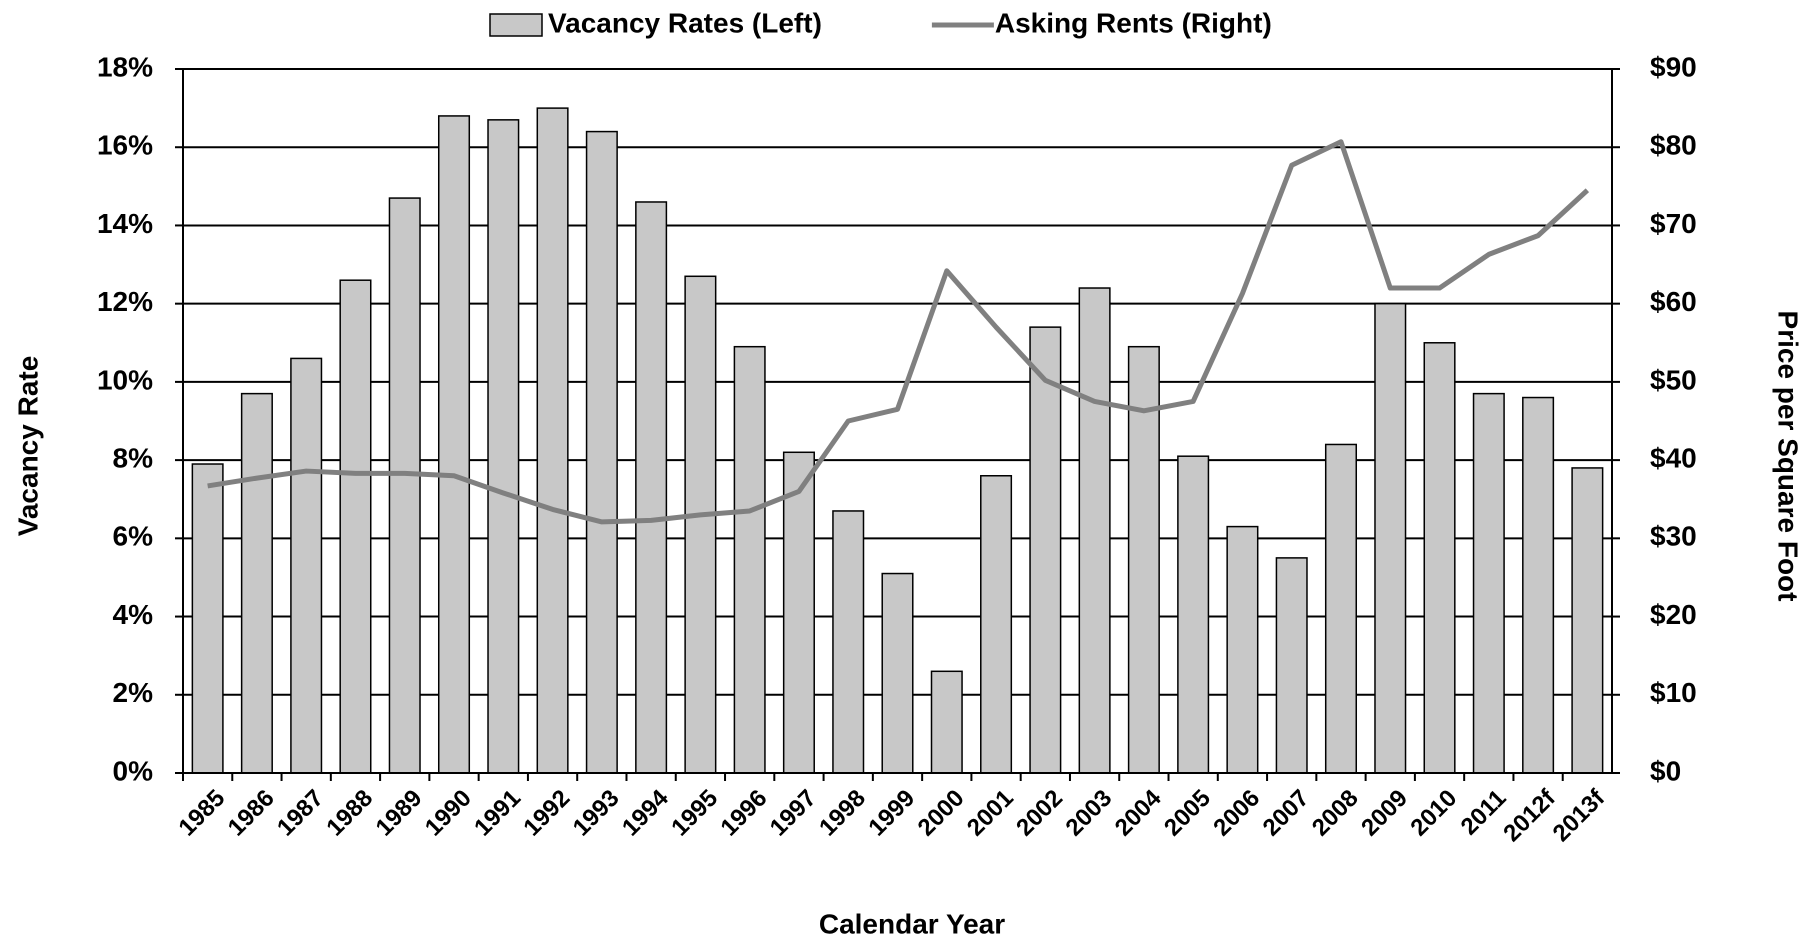  What do you see at coordinates (1673, 301) in the screenshot?
I see `y2-tick-label: $60` at bounding box center [1673, 301].